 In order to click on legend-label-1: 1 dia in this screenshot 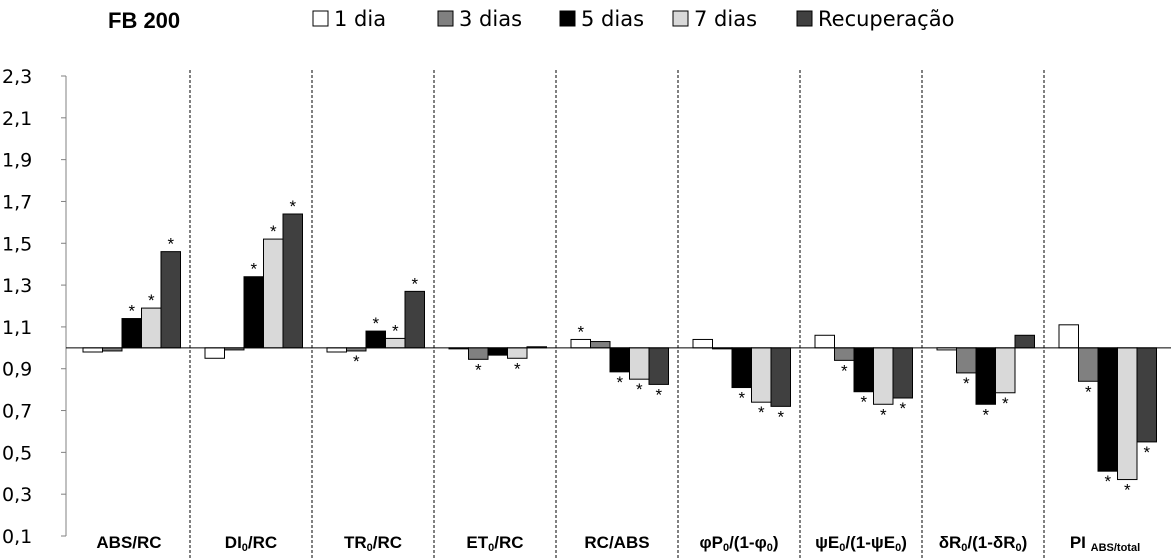, I will do `click(360, 19)`.